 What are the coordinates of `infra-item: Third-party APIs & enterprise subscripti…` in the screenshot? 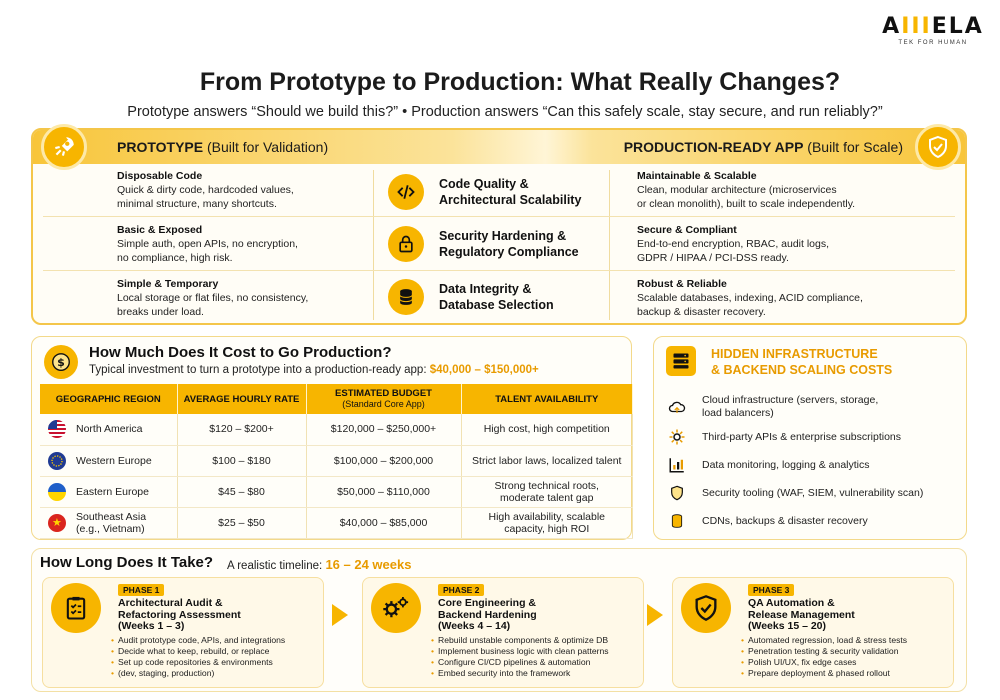 It's located at (784, 437).